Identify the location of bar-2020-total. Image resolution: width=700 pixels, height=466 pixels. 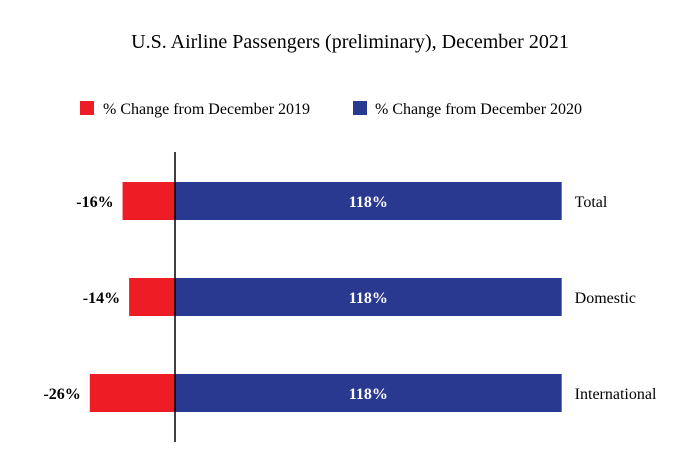
(368, 201).